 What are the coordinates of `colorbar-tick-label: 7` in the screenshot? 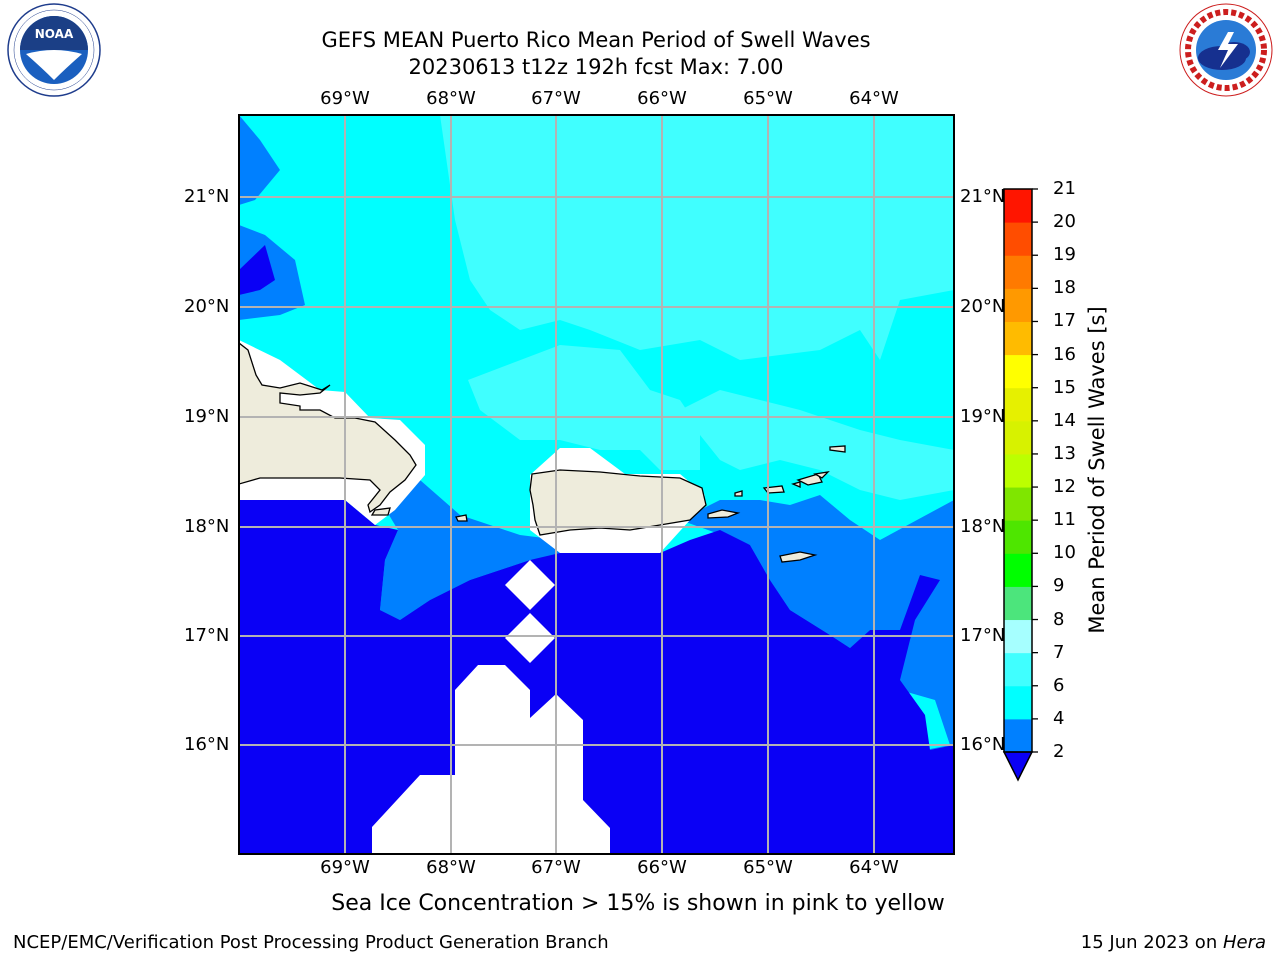 It's located at (1059, 652).